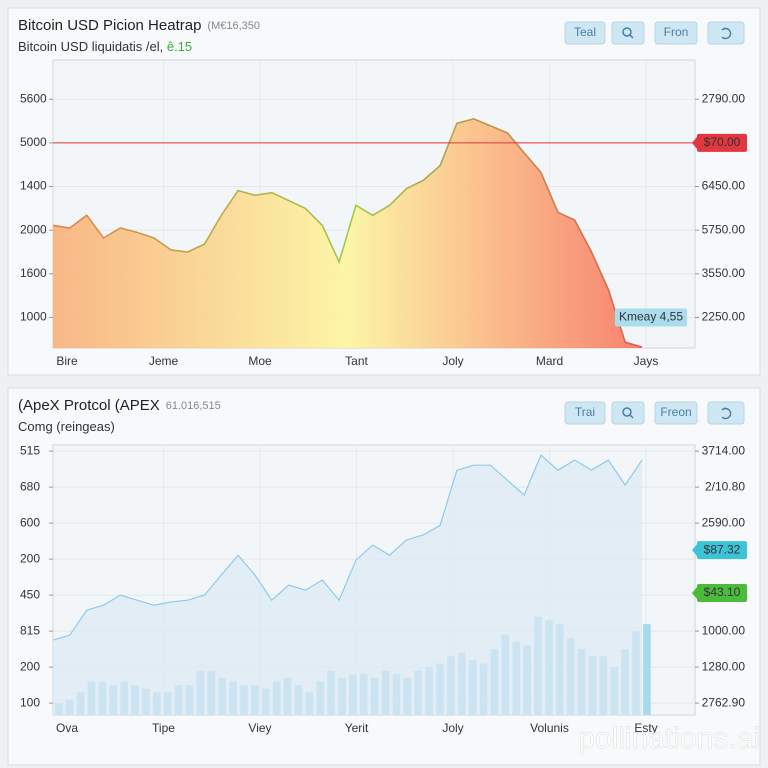  What do you see at coordinates (33, 186) in the screenshot?
I see `y-tick-label: 1400` at bounding box center [33, 186].